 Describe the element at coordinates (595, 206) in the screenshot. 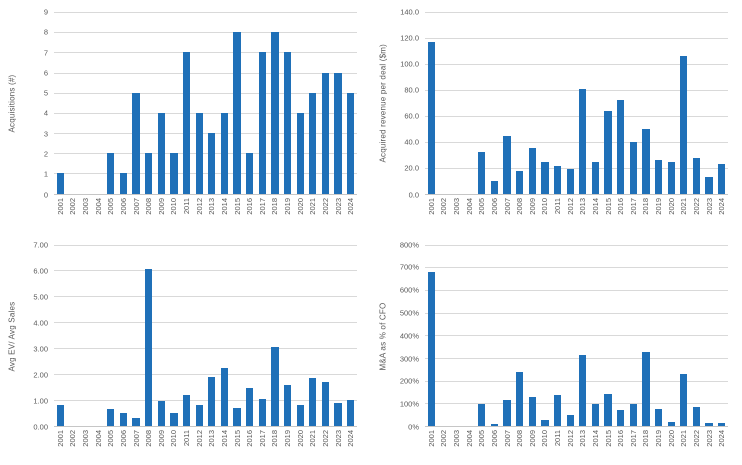

I see `x-tick-label: 2014` at that location.